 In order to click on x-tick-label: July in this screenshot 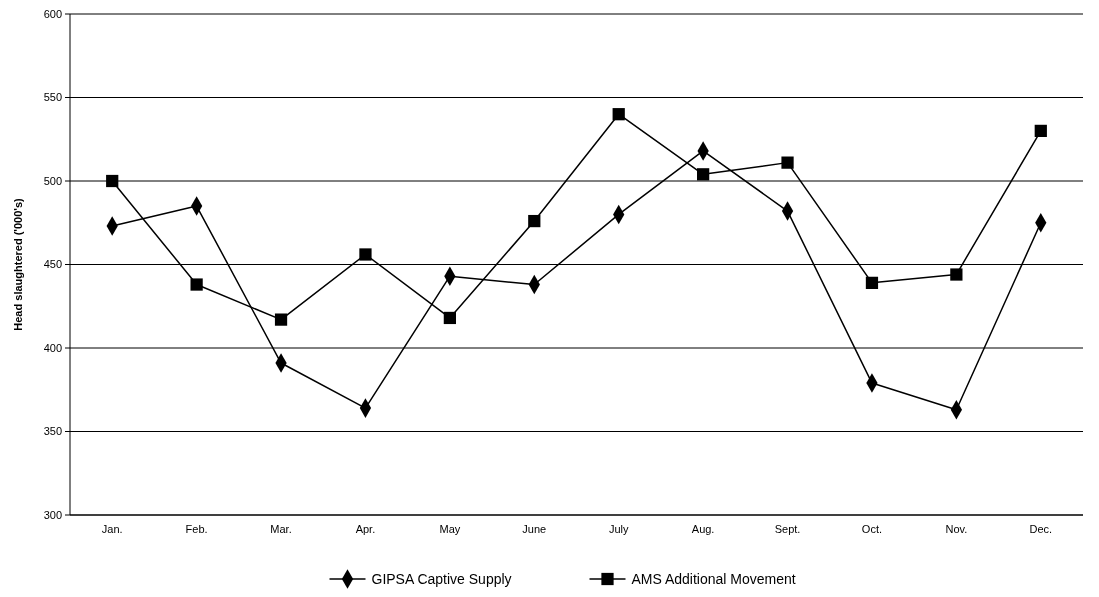, I will do `click(618, 529)`.